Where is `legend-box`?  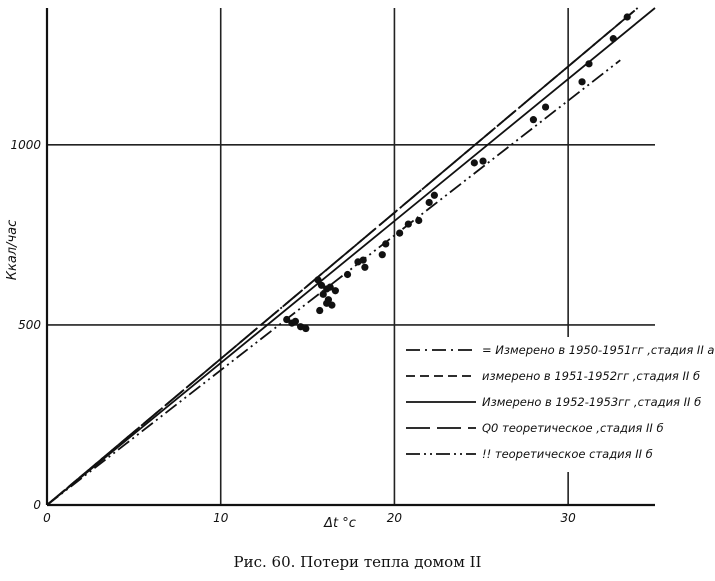
legend-box is located at coordinates (553, 404).